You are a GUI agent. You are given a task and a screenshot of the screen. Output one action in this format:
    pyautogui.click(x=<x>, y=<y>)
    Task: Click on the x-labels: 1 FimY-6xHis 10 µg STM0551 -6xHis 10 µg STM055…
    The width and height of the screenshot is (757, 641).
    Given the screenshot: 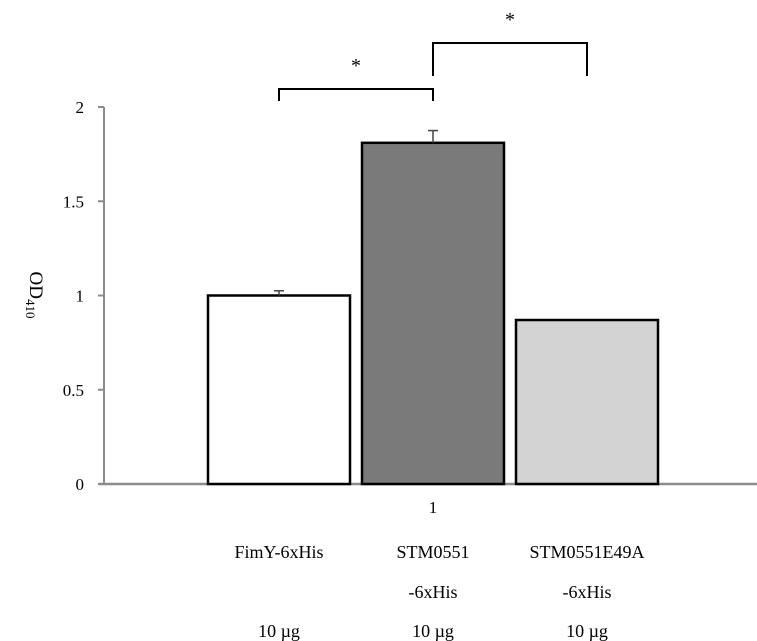 What is the action you would take?
    pyautogui.click(x=439, y=569)
    